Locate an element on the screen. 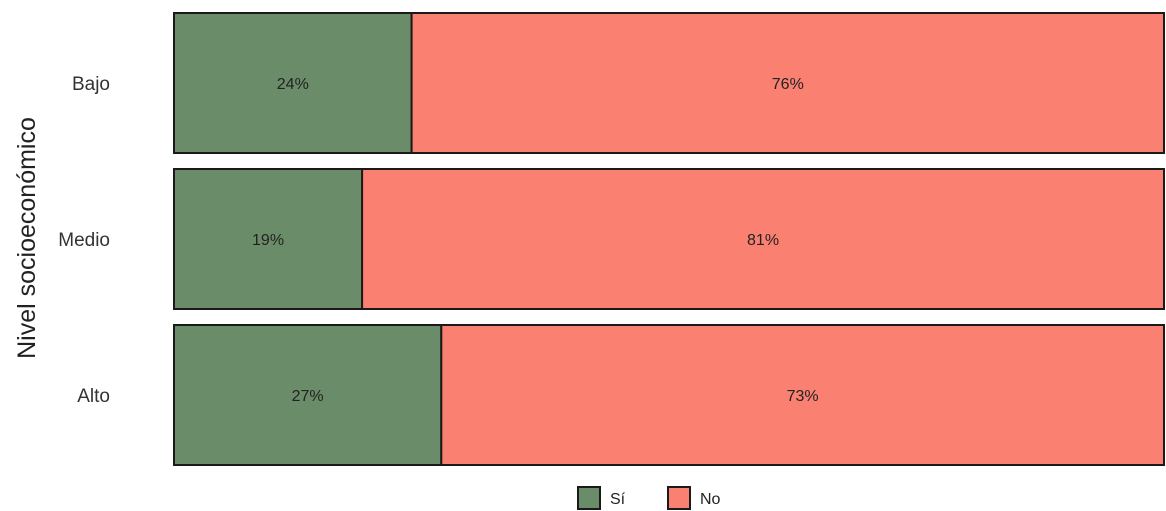 This screenshot has width=1166, height=511. bar-medio-si is located at coordinates (268, 239).